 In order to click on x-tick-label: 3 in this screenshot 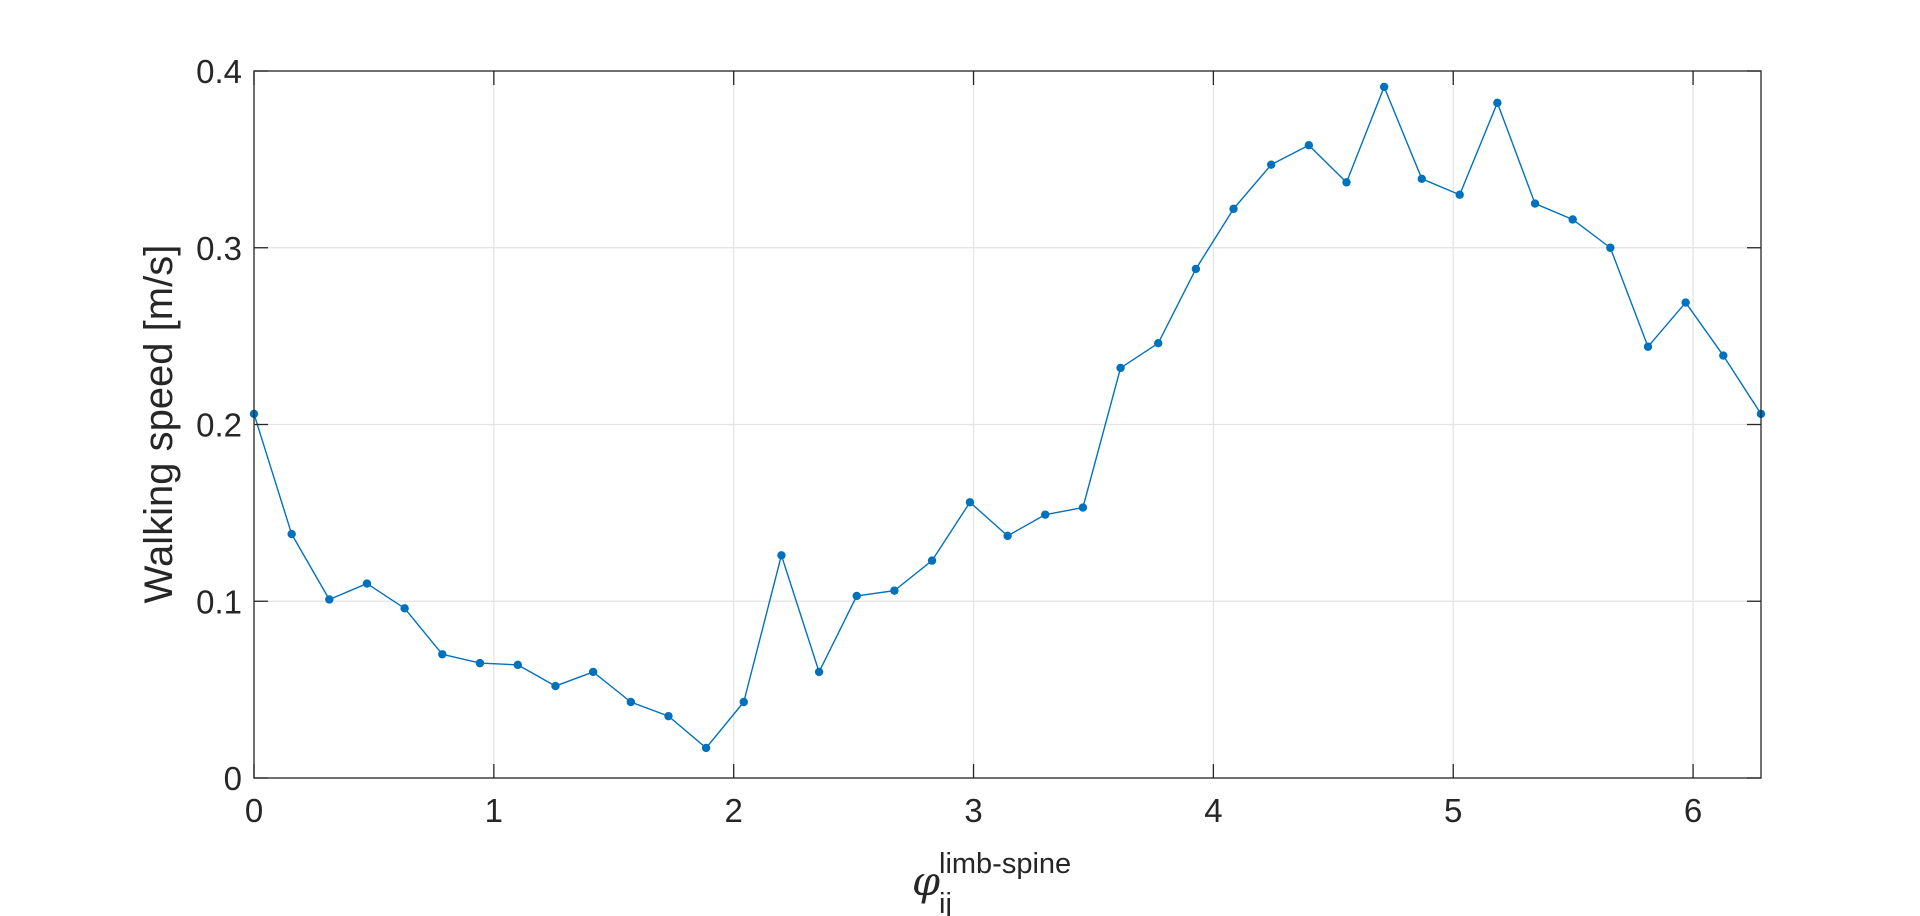, I will do `click(973, 810)`.